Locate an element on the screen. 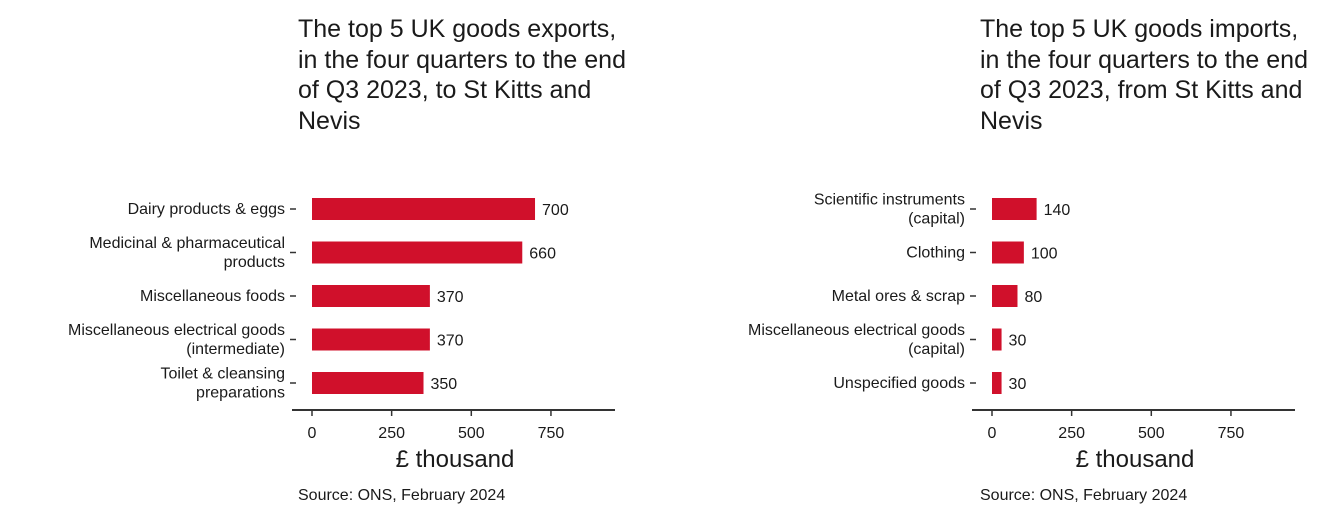  category-label: Metal ores & scrap is located at coordinates (898, 296).